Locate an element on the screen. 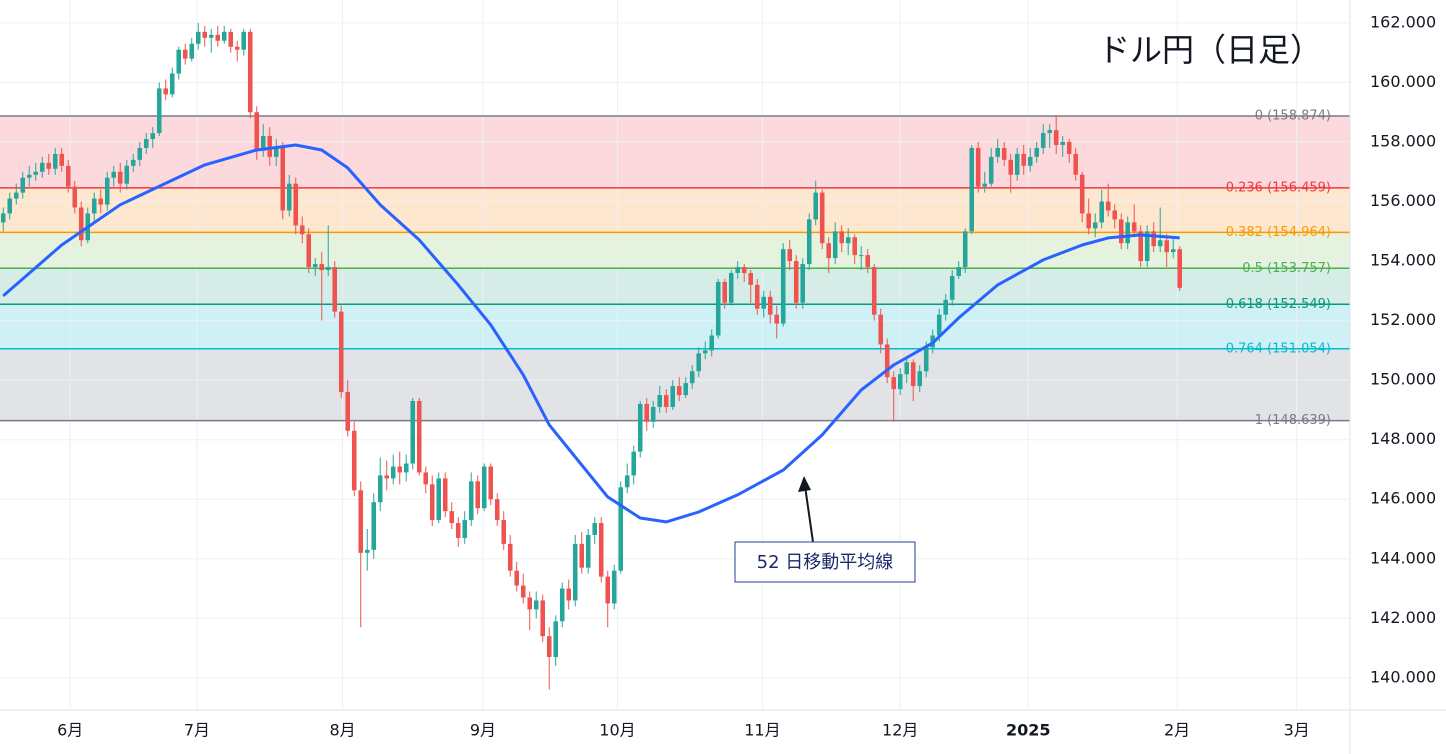 Image resolution: width=1446 pixels, height=754 pixels. x-tick-label: 2025 is located at coordinates (1028, 730).